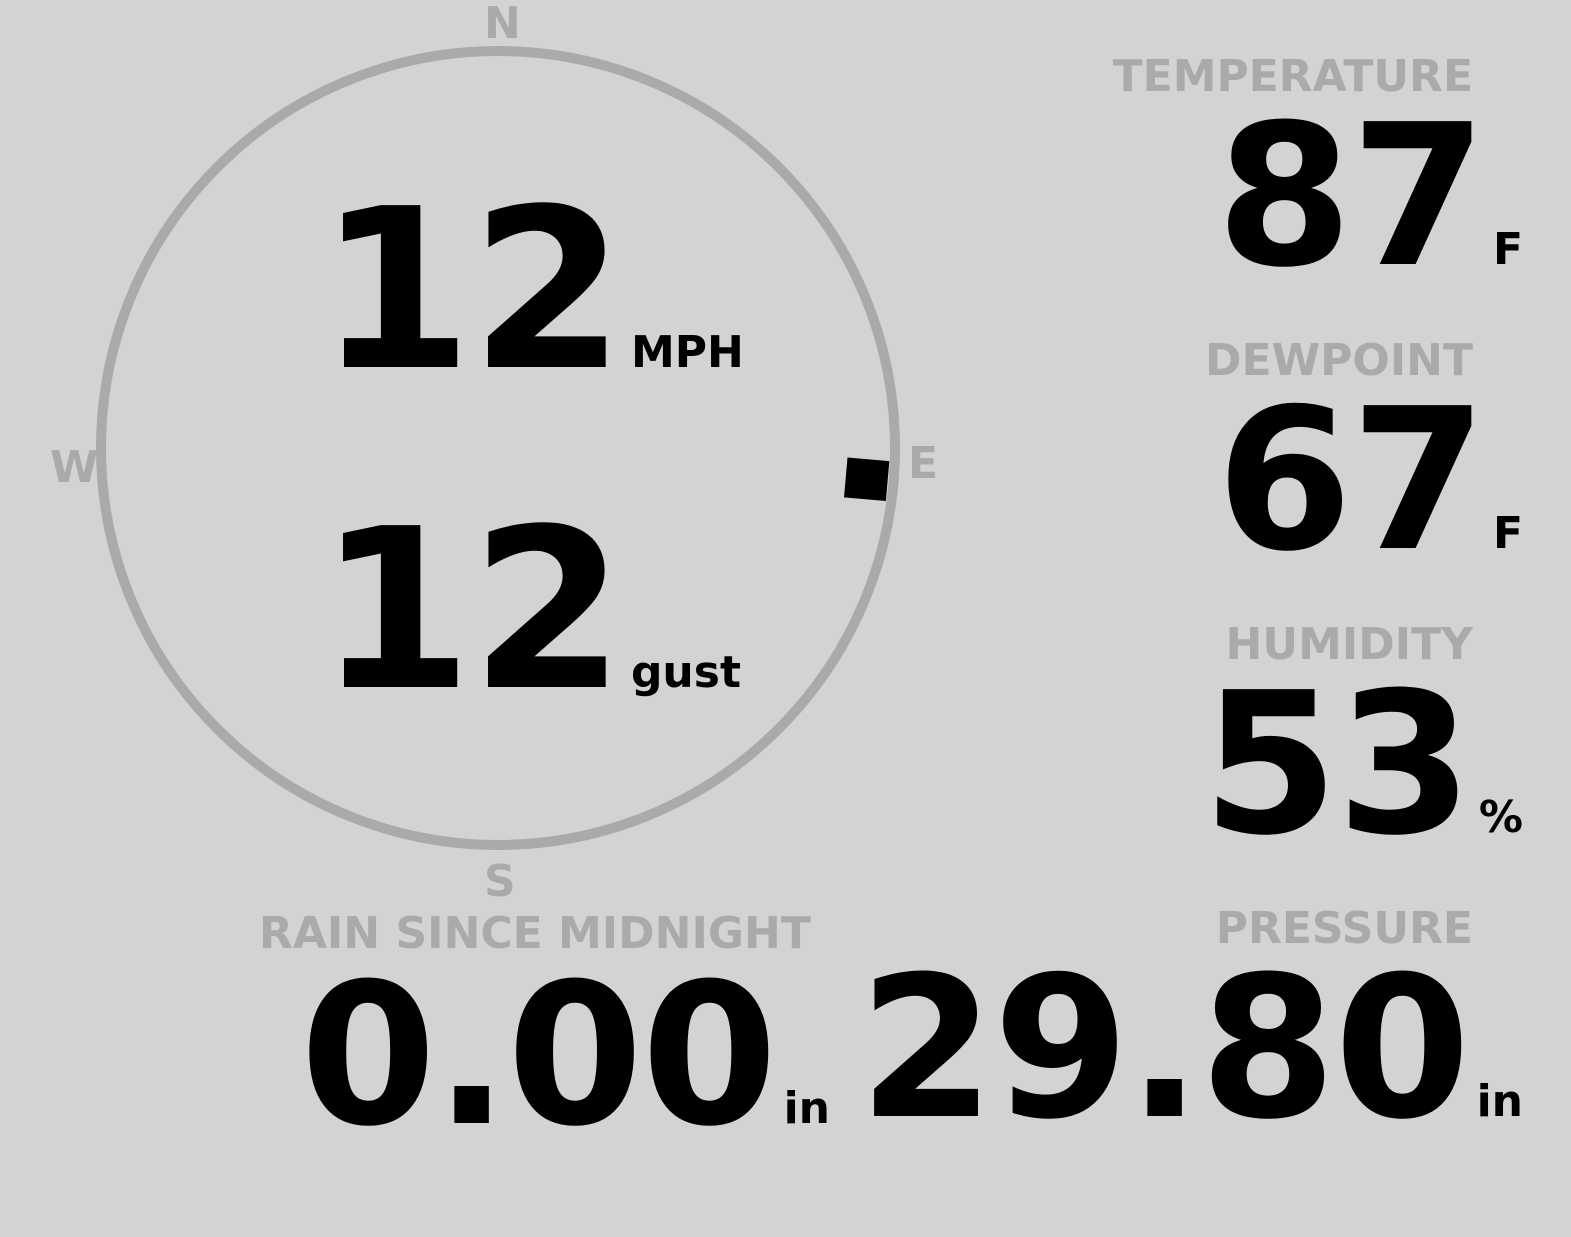 Image resolution: width=1571 pixels, height=1237 pixels. What do you see at coordinates (685, 672) in the screenshot?
I see `wind-gust-unit: gust` at bounding box center [685, 672].